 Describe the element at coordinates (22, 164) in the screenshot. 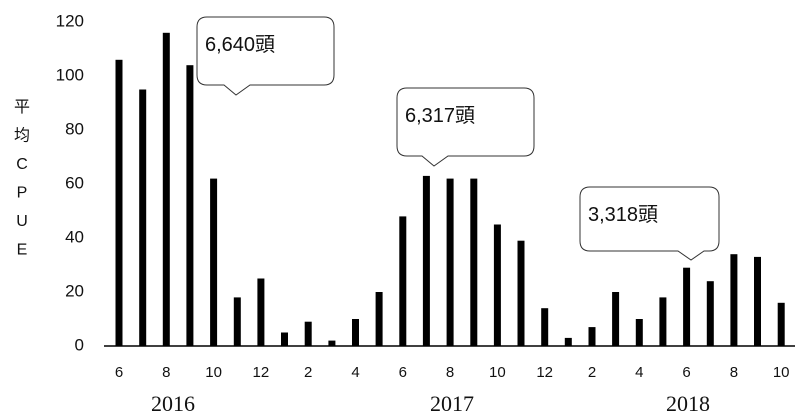

I see `y-axis-label-char: C` at that location.